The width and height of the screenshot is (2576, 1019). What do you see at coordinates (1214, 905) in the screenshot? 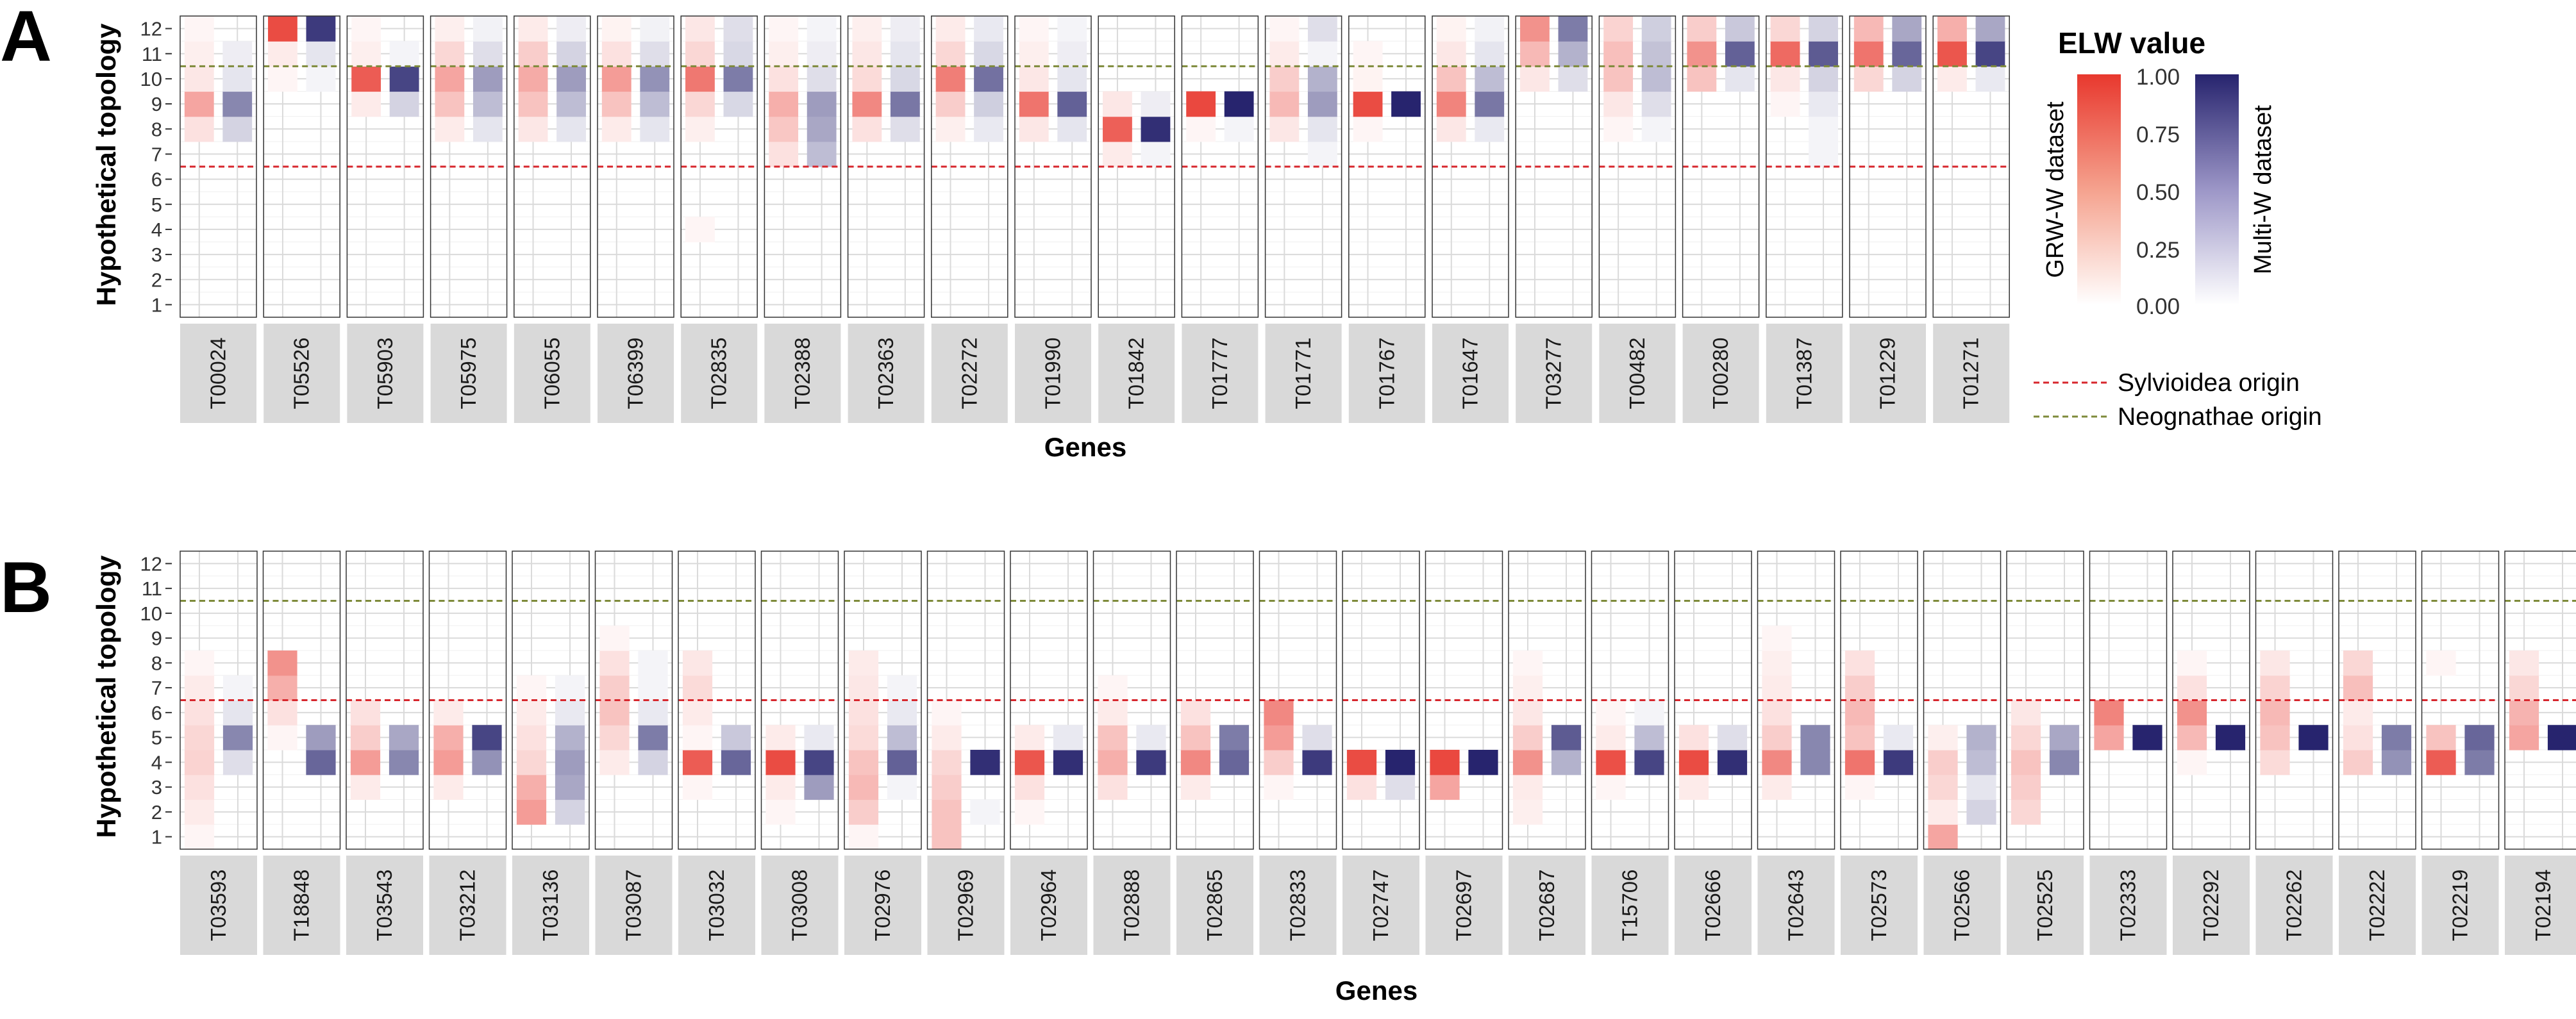
I see `gene-label: T02865` at bounding box center [1214, 905].